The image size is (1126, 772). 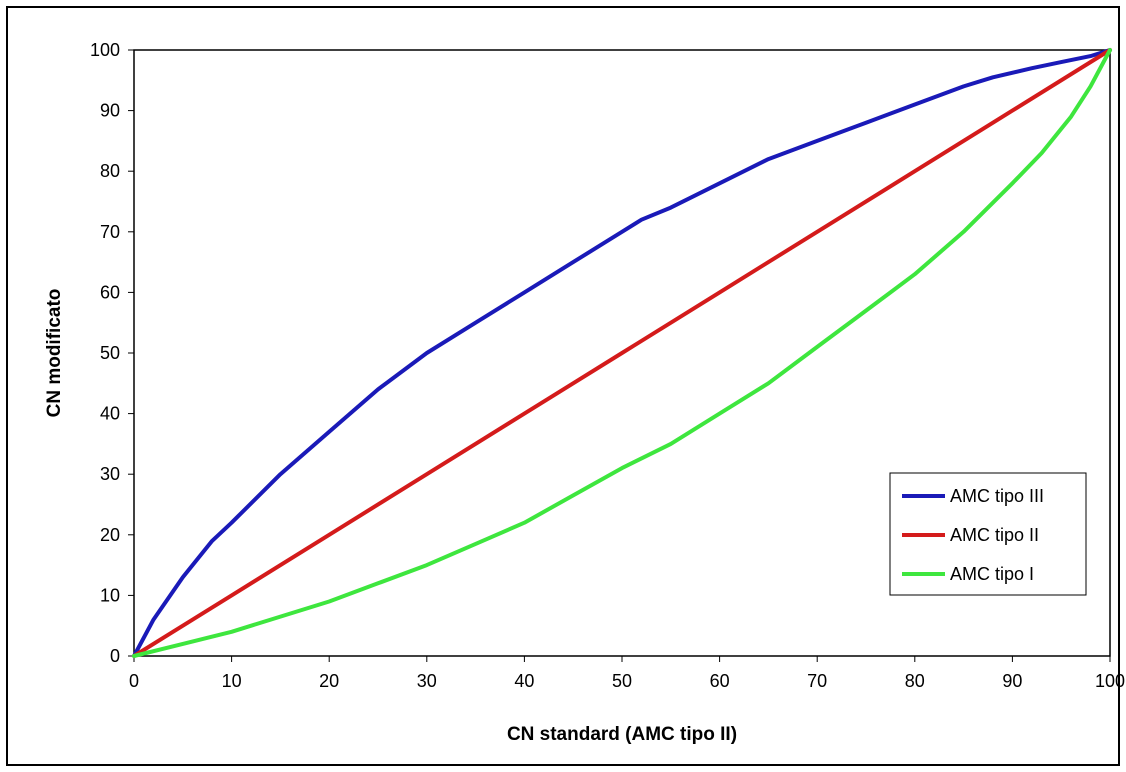 I want to click on y-tick-label: 100, so click(x=105, y=50).